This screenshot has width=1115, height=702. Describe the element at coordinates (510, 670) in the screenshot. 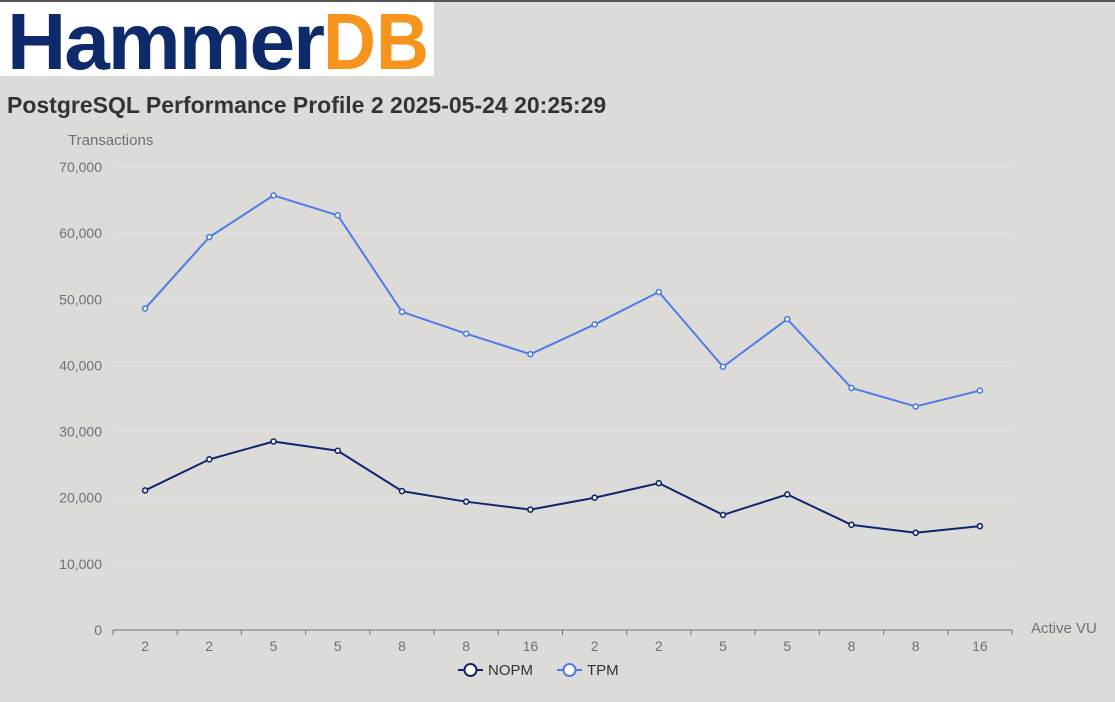

I see `legend-label-nopm: NOPM` at that location.